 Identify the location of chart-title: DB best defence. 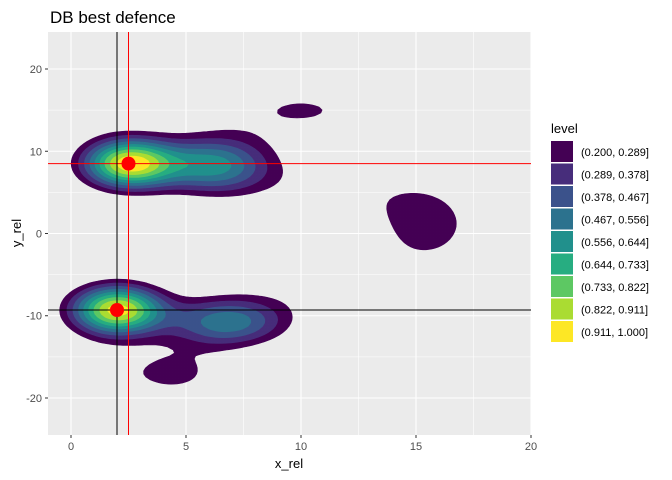
(113, 17).